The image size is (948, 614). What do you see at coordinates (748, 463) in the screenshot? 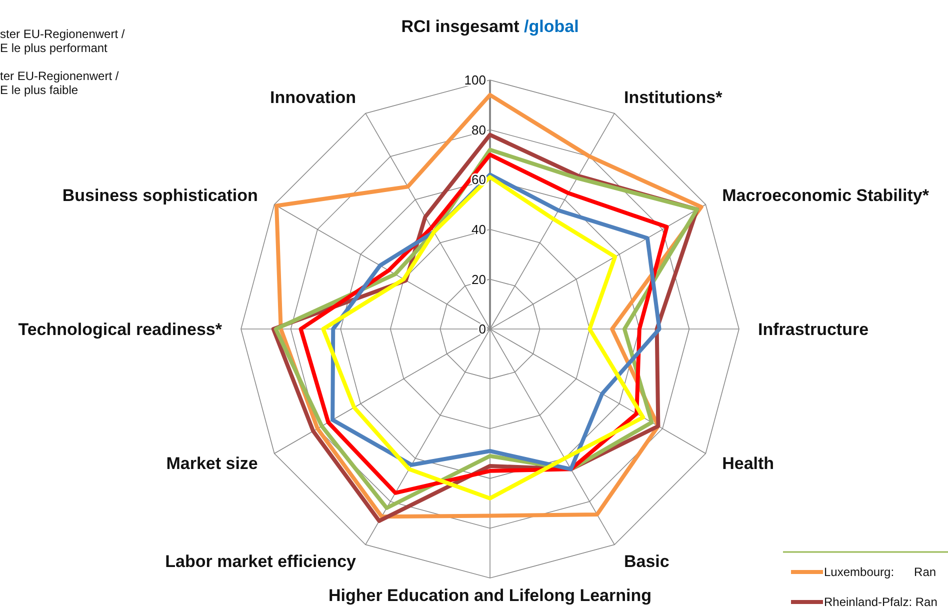
I see `spoke-label: Health` at bounding box center [748, 463].